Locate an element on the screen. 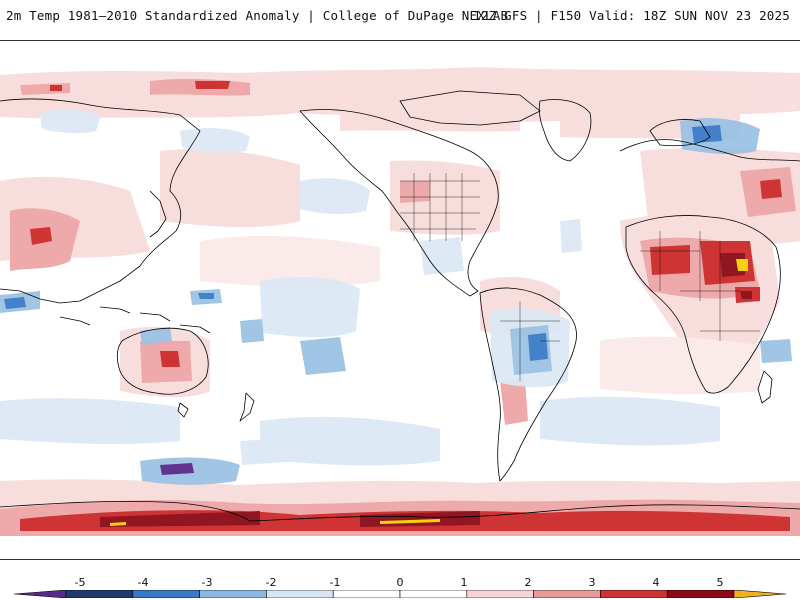 The image size is (800, 600). colorbar-tick: 1 is located at coordinates (464, 582).